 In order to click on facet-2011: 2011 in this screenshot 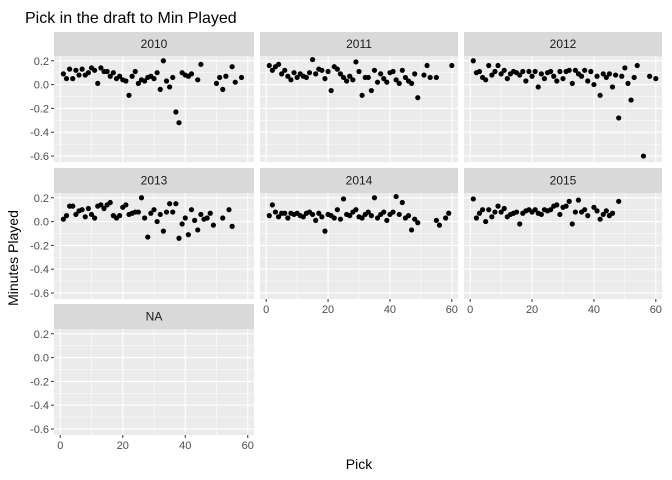, I will do `click(359, 97)`.